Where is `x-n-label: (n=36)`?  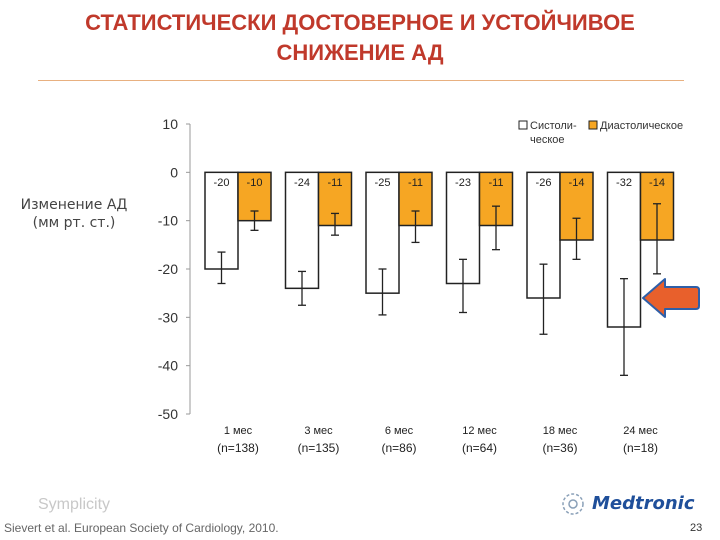
x-n-label: (n=36) is located at coordinates (559, 448).